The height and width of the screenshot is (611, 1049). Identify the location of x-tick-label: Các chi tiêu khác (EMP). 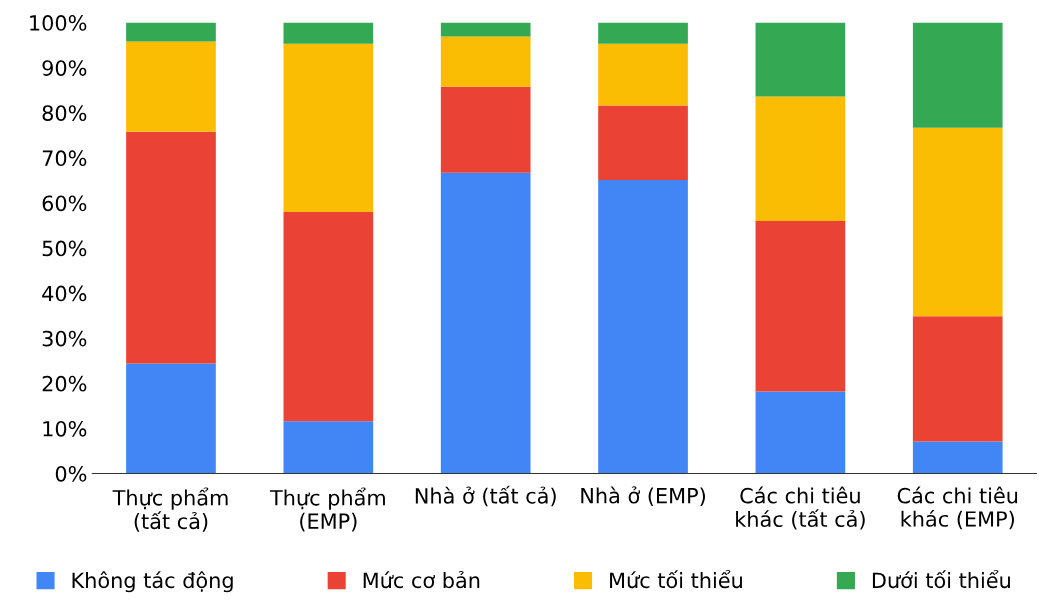
(957, 508).